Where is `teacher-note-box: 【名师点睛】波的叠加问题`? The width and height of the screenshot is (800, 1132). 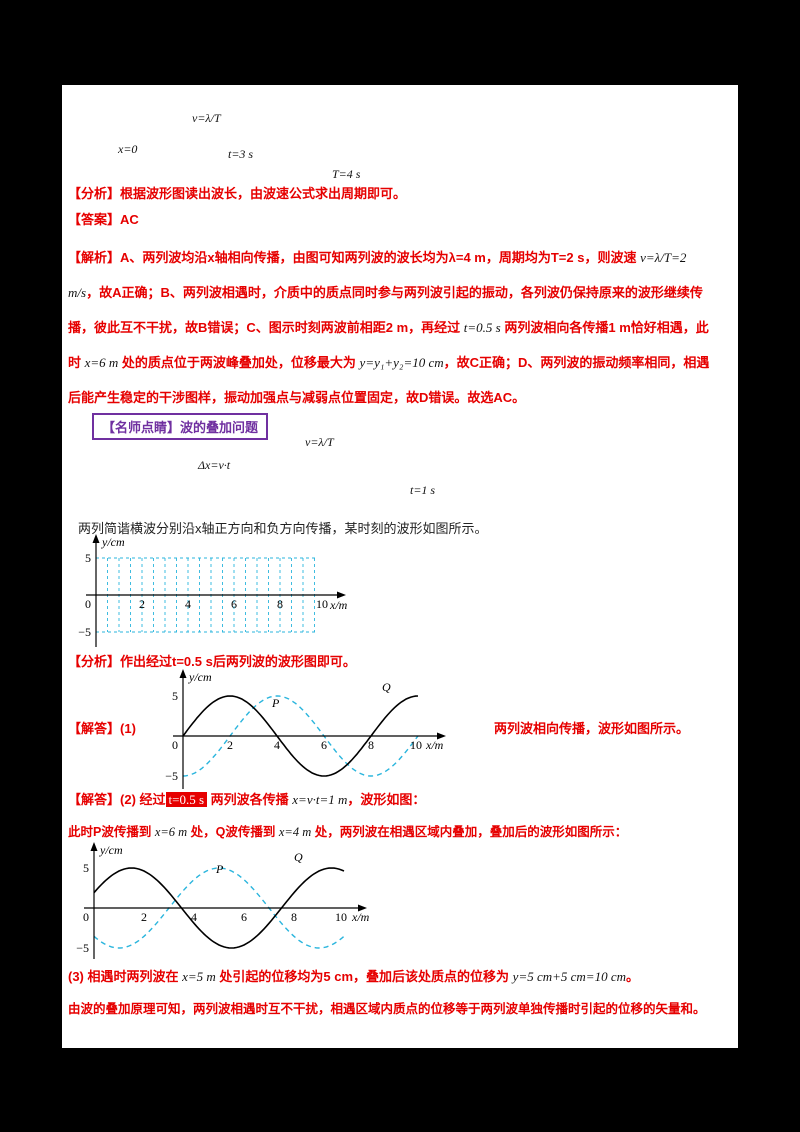 teacher-note-box: 【名师点睛】波的叠加问题 is located at coordinates (180, 426).